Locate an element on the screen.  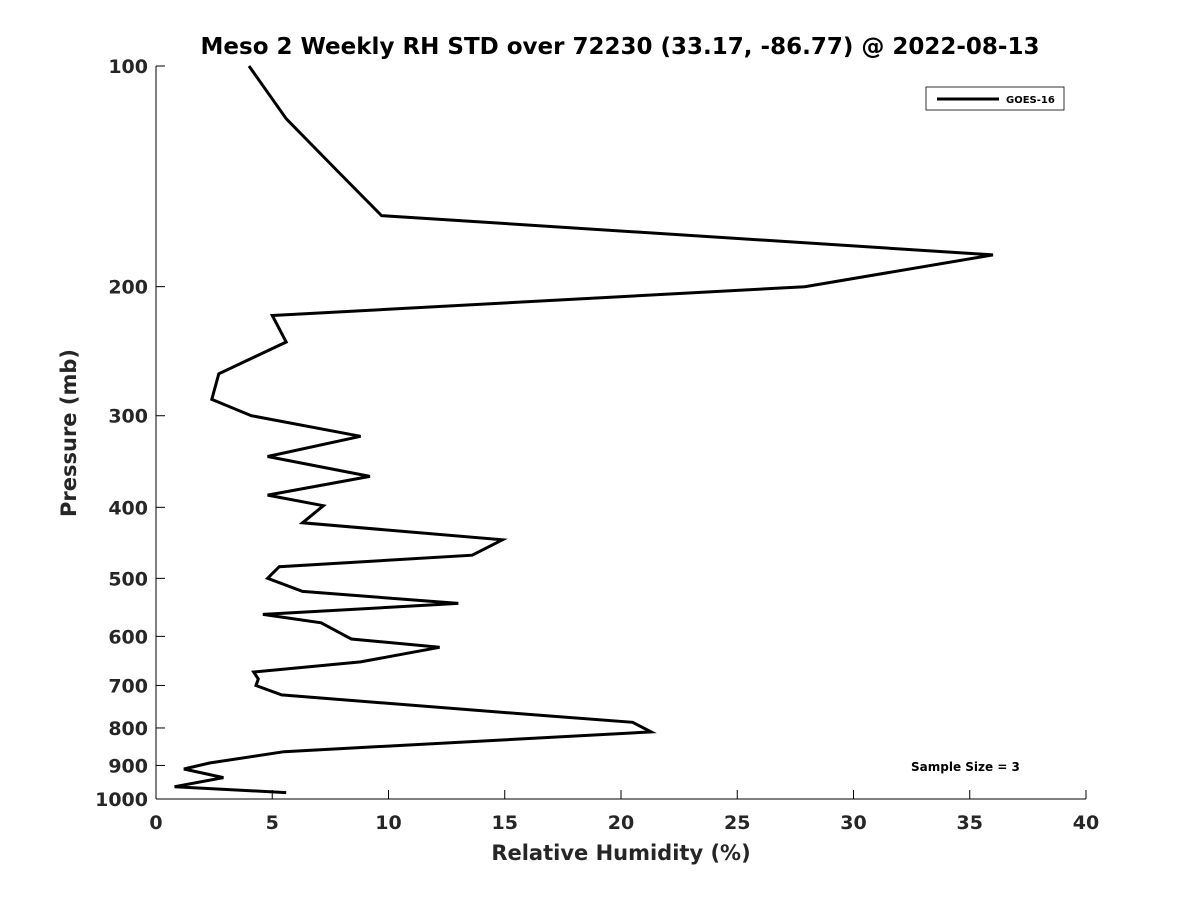
y-tick-label: 800 is located at coordinates (128, 729).